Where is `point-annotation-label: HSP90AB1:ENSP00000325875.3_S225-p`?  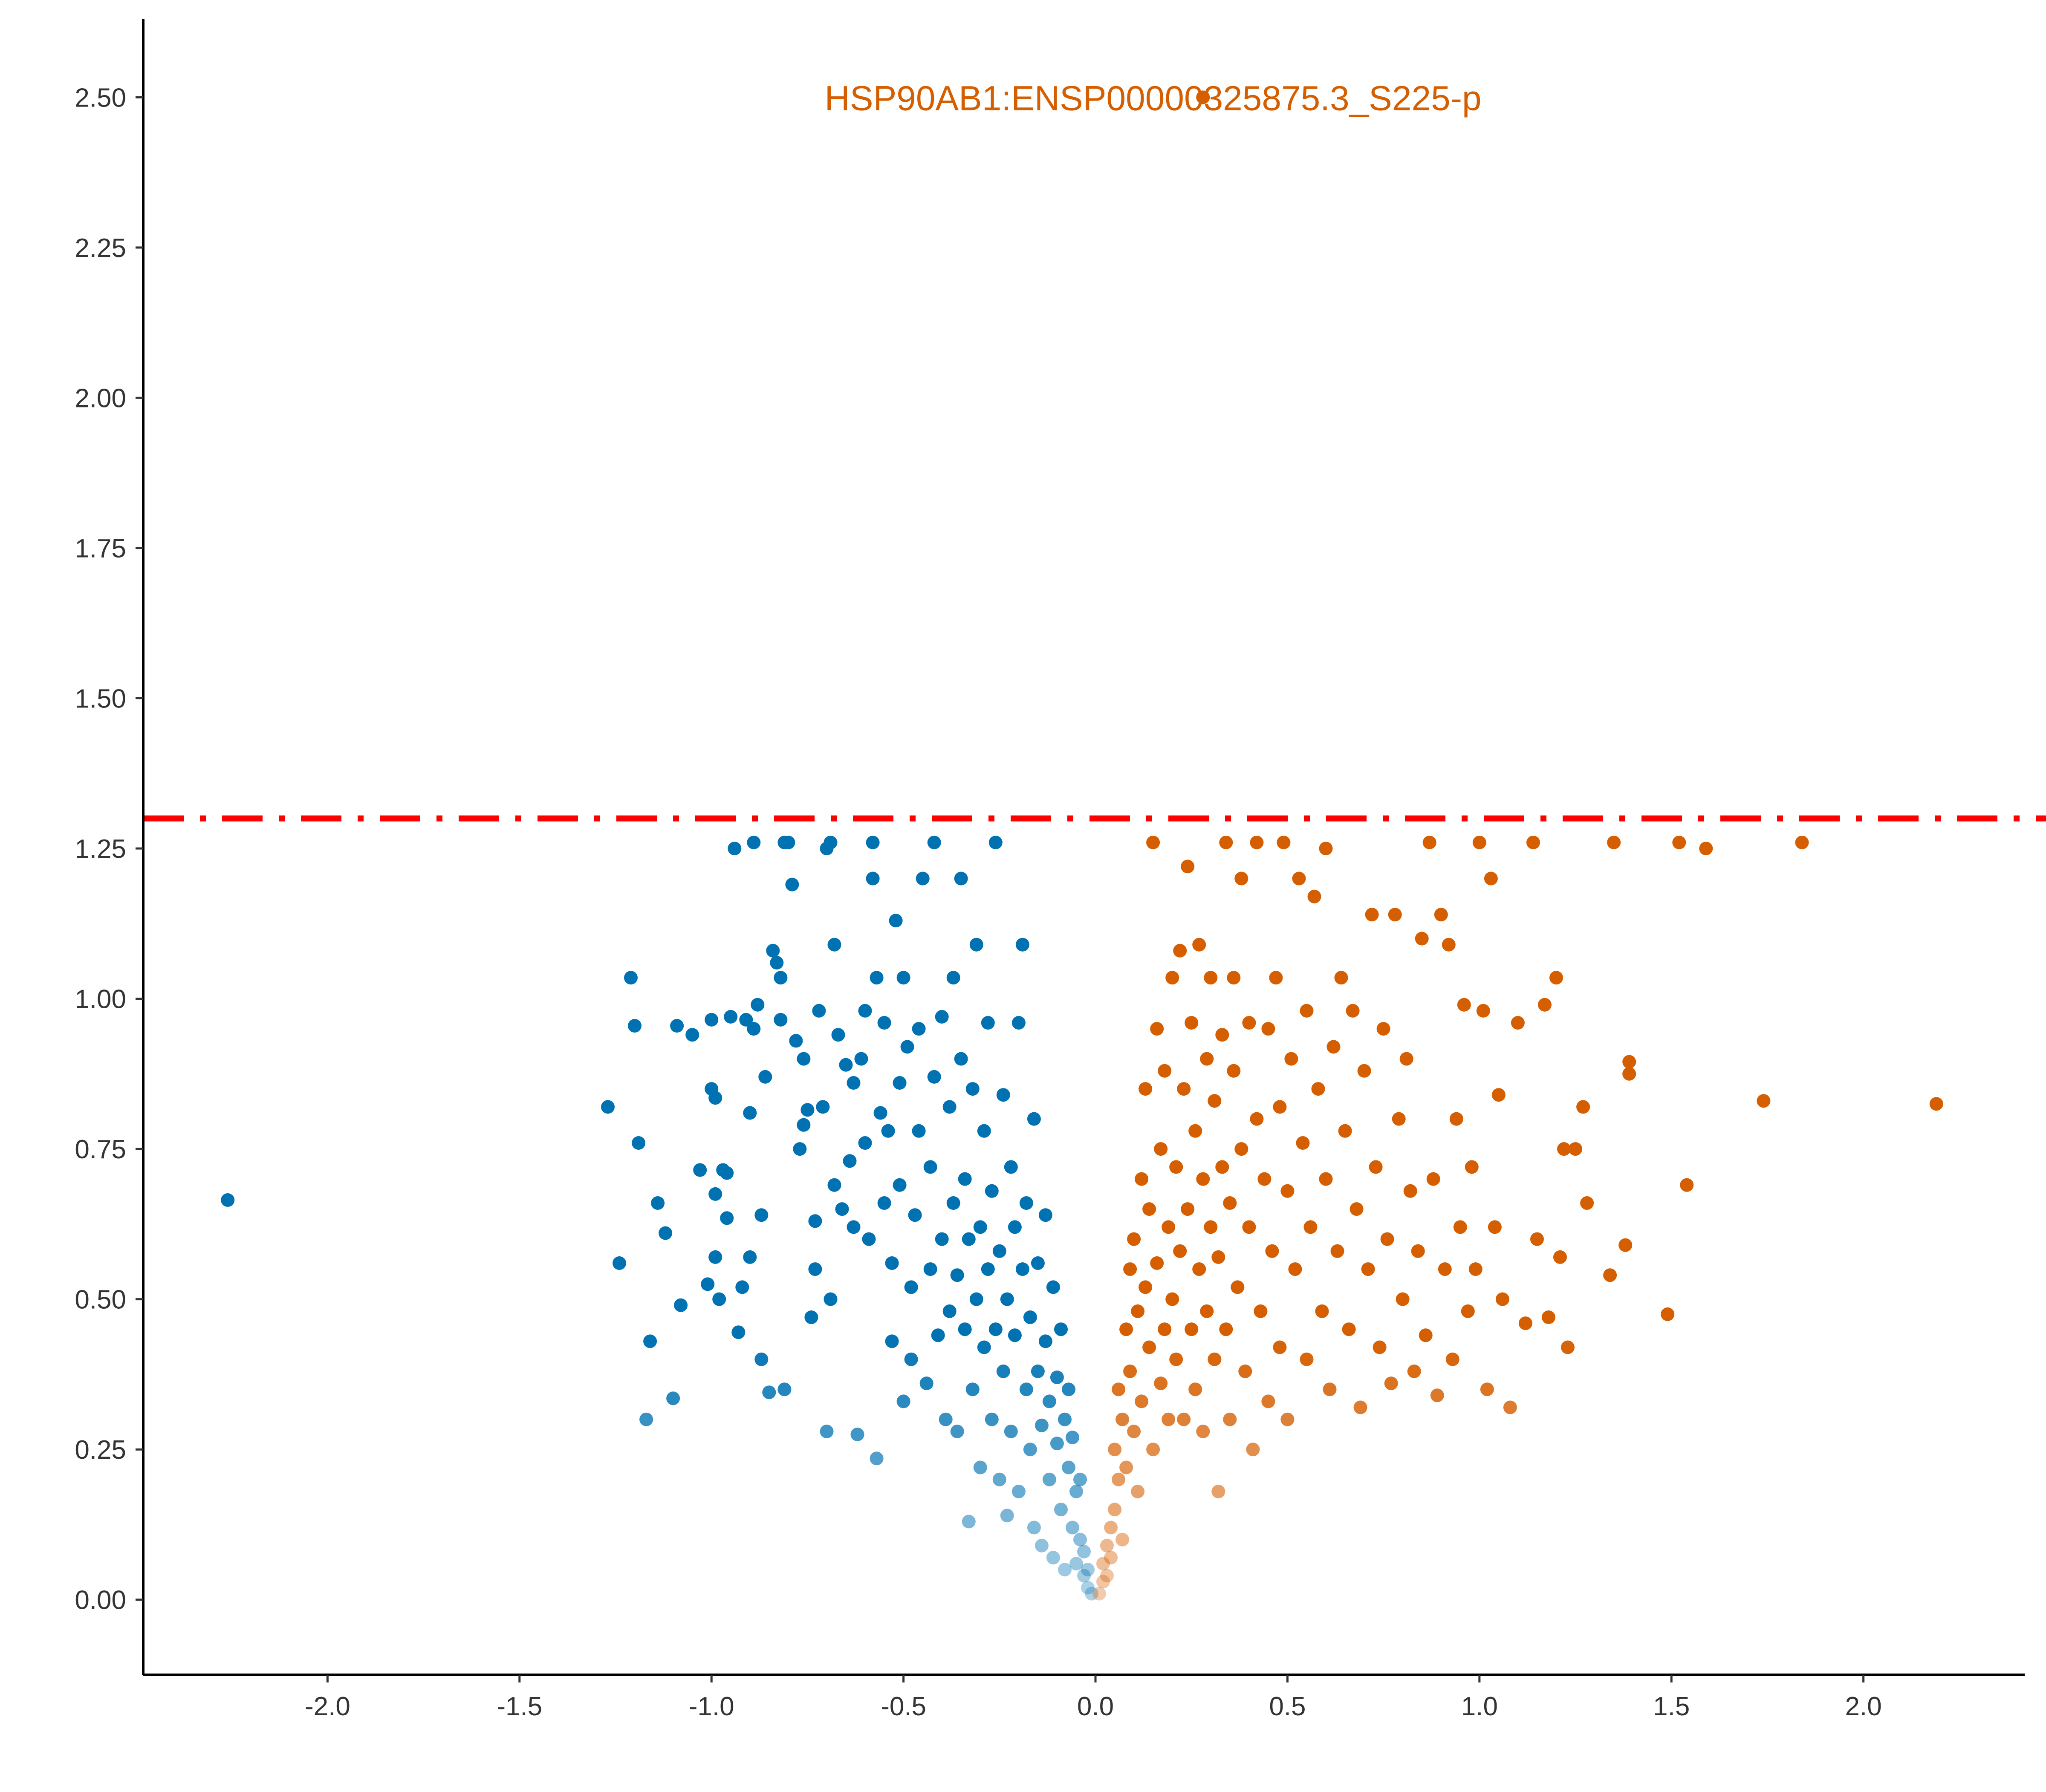 point-annotation-label: HSP90AB1:ENSP00000325875.3_S225-p is located at coordinates (1154, 98).